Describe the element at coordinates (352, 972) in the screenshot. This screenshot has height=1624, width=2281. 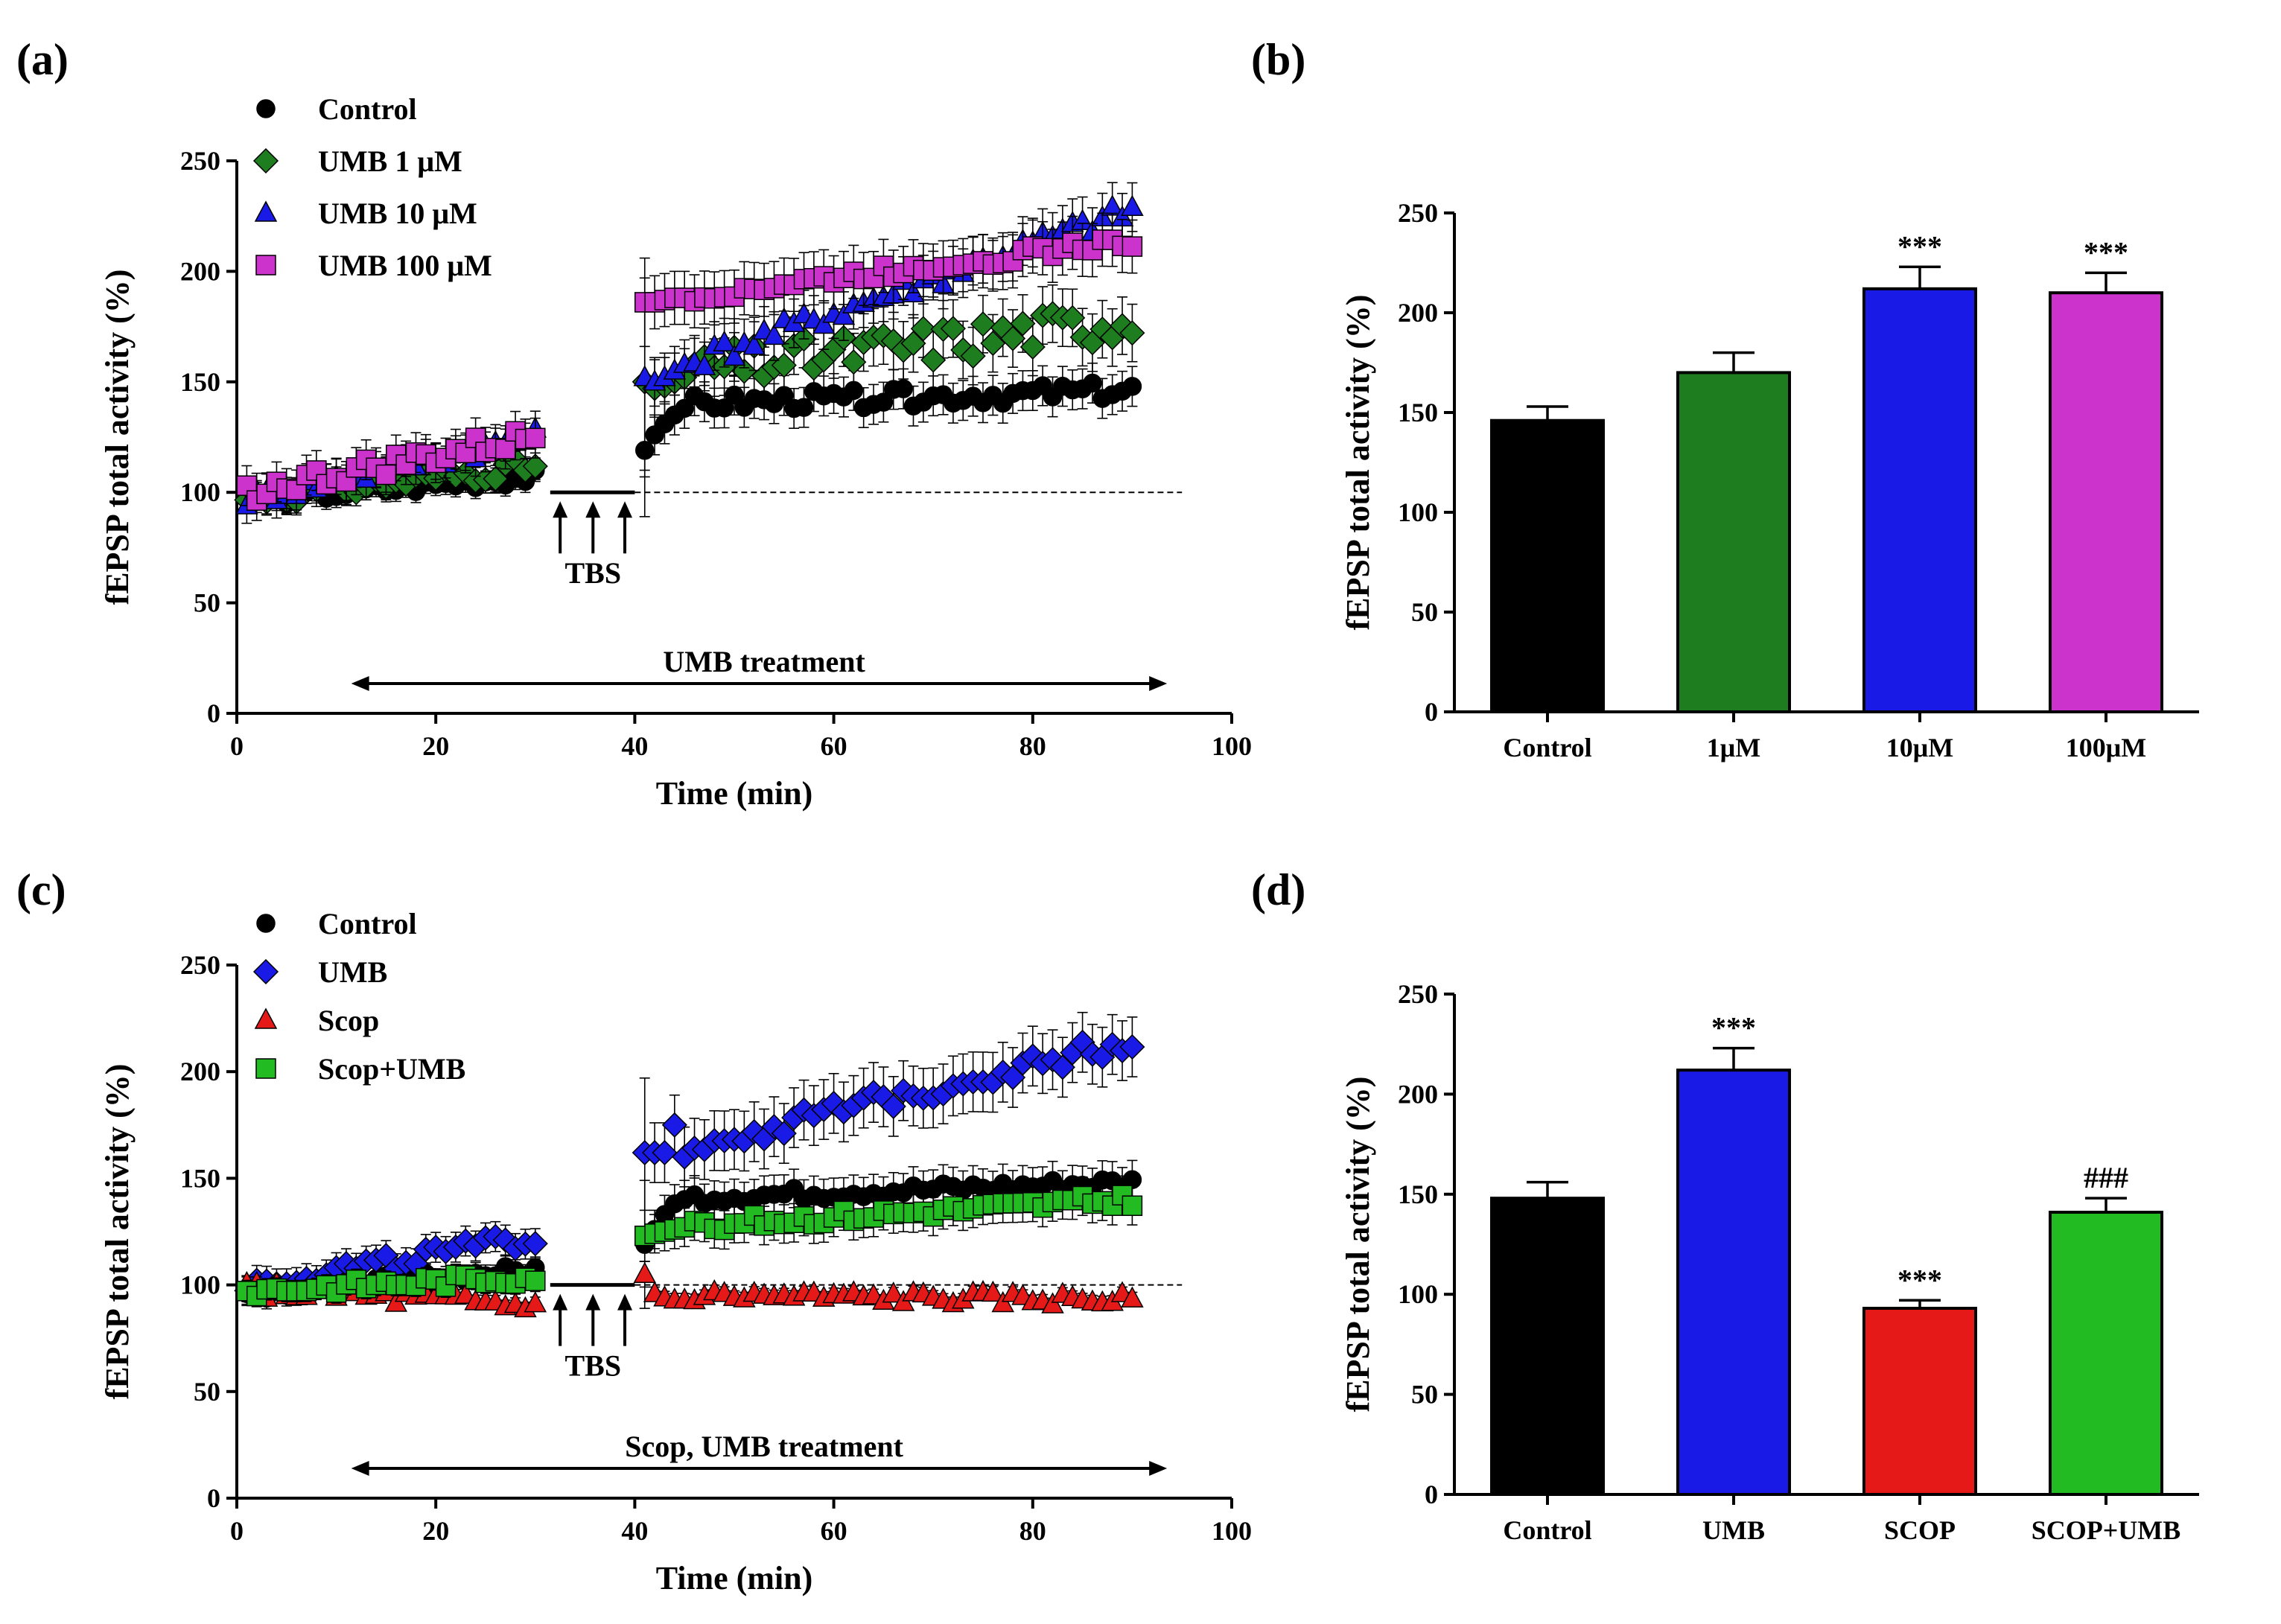
I see `legend-label-umb: UMB` at that location.